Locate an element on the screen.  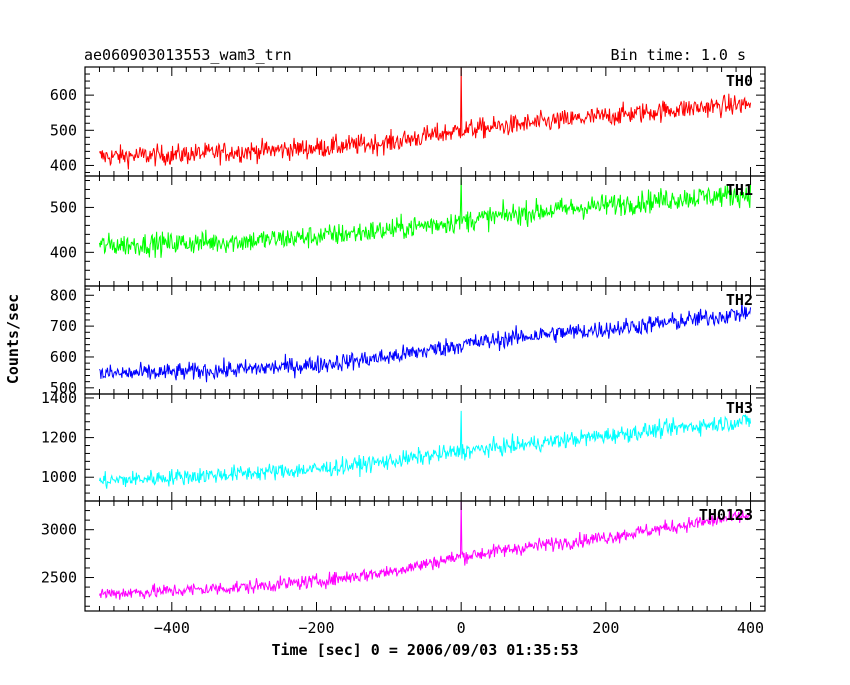
y-tick-label: 1000 is located at coordinates (59, 477).